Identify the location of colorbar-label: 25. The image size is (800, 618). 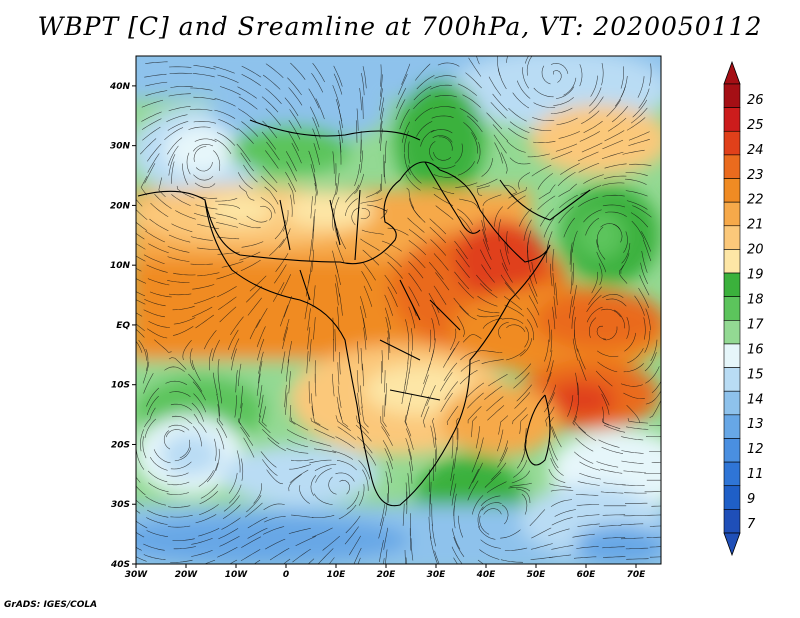
(755, 125).